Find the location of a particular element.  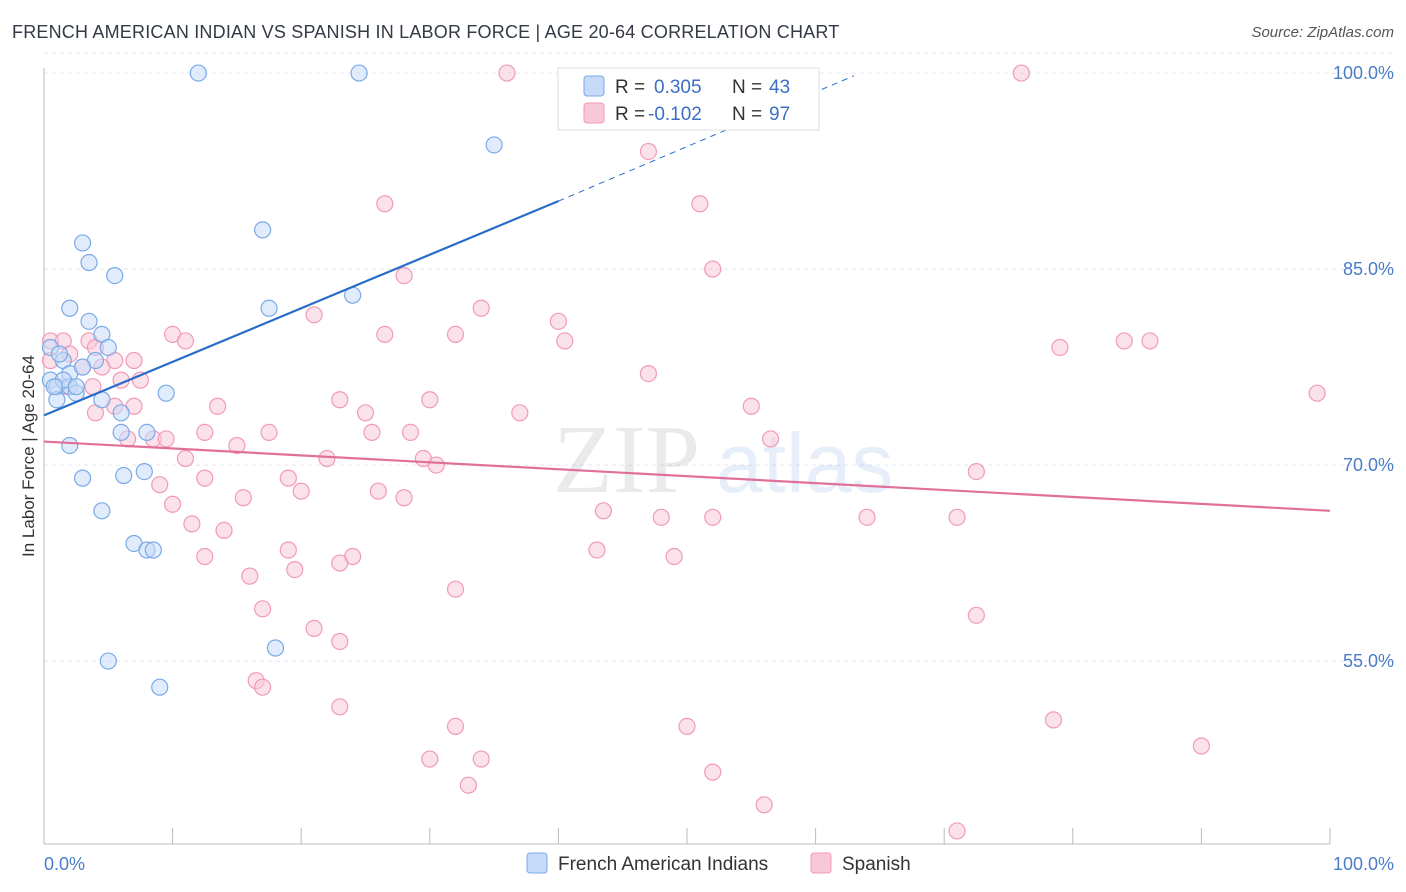

french-trendline is located at coordinates (301, 308).